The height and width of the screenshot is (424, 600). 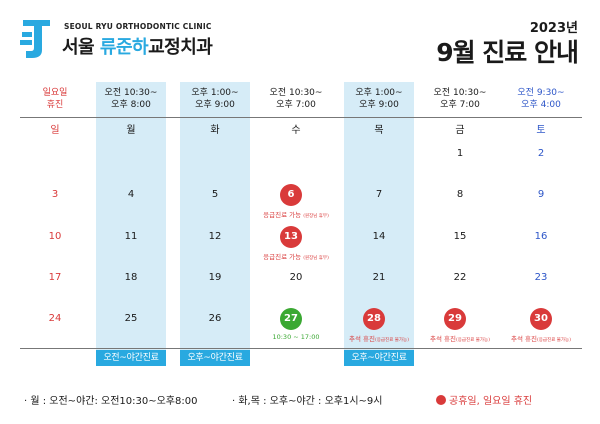 I want to click on hours-sun: 일요일 휴진, so click(x=55, y=99).